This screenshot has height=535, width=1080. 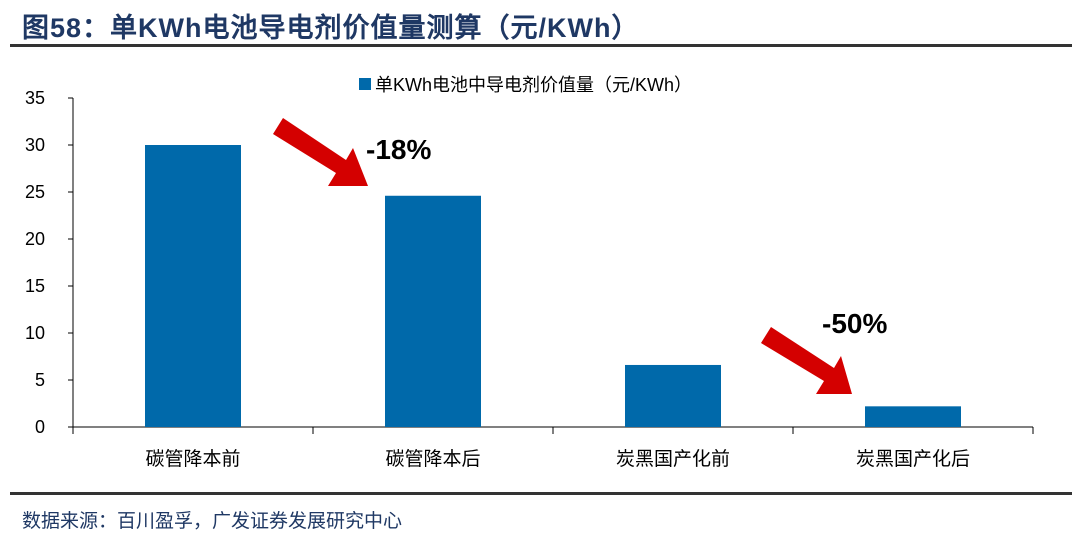 I want to click on y-tick-label: 5, so click(x=40, y=380).